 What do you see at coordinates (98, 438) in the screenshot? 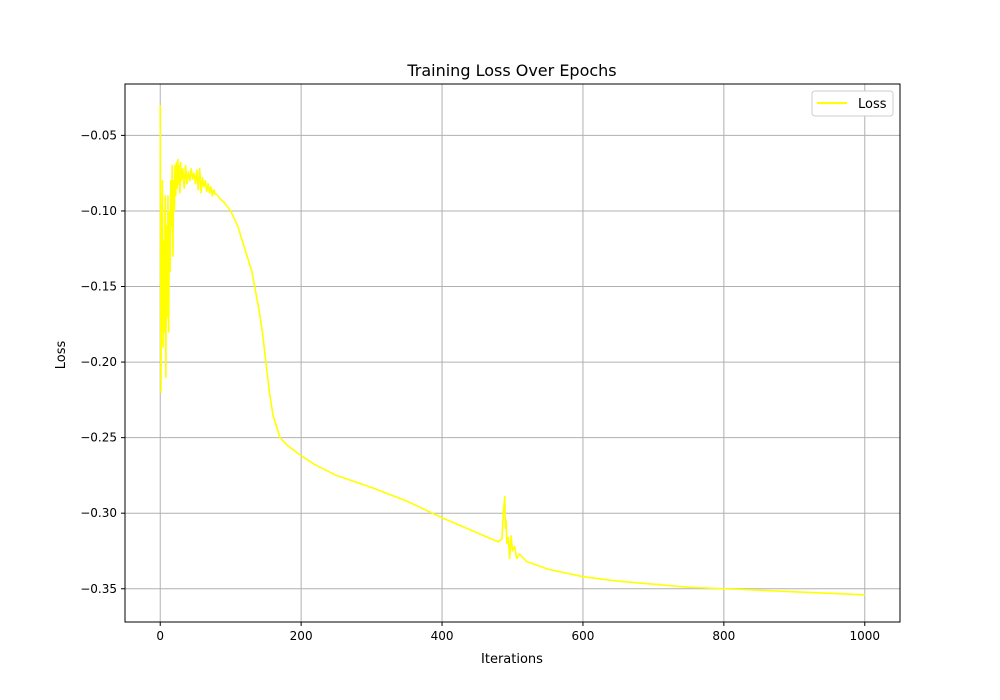
I see `y-tick-label: −0.25` at bounding box center [98, 438].